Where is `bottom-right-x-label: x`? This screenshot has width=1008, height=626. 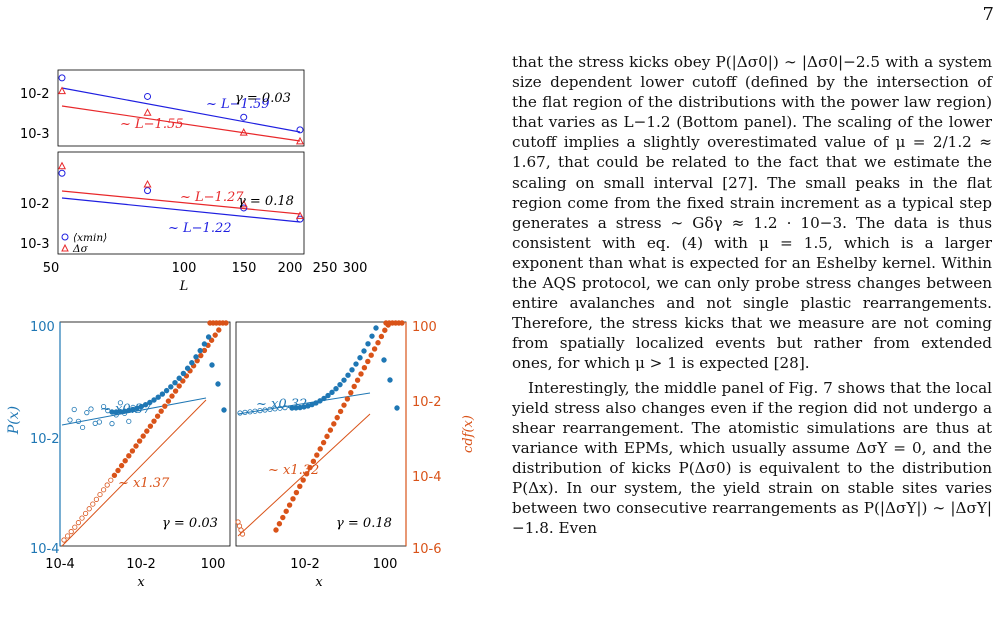
bottom-right-x-label: x is located at coordinates (319, 582).